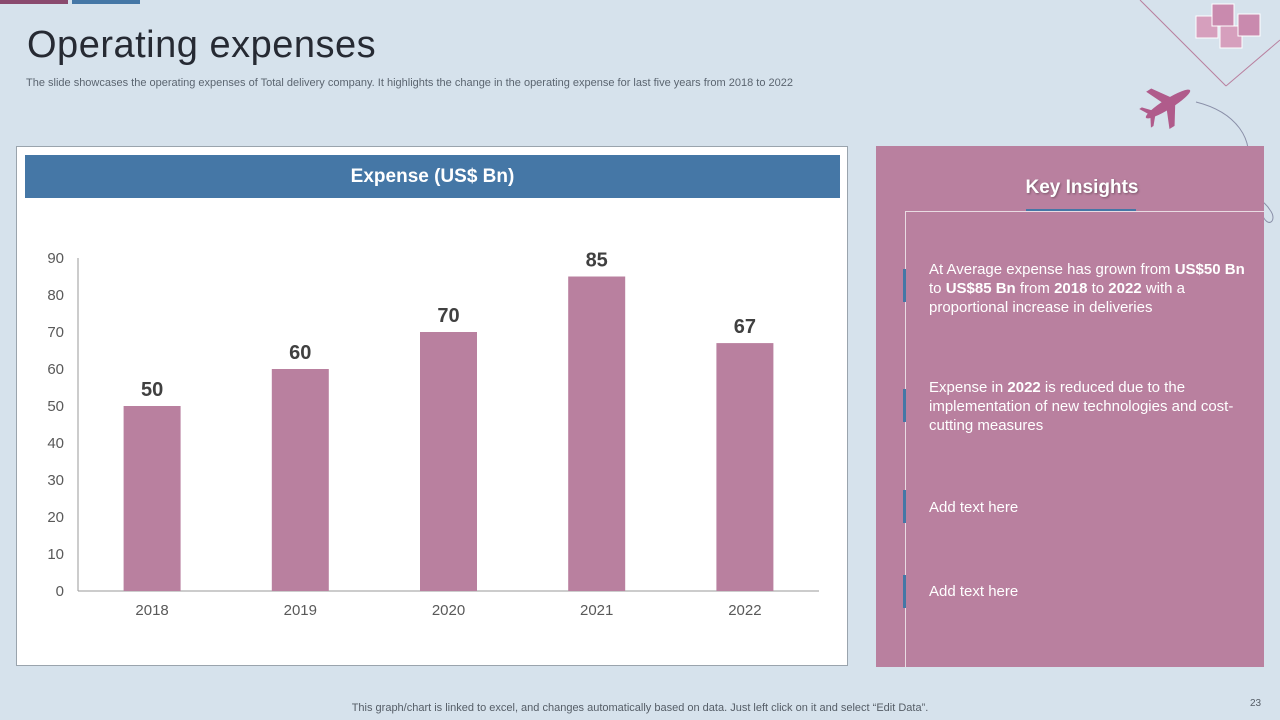  I want to click on bar-value-label: 67, so click(745, 327).